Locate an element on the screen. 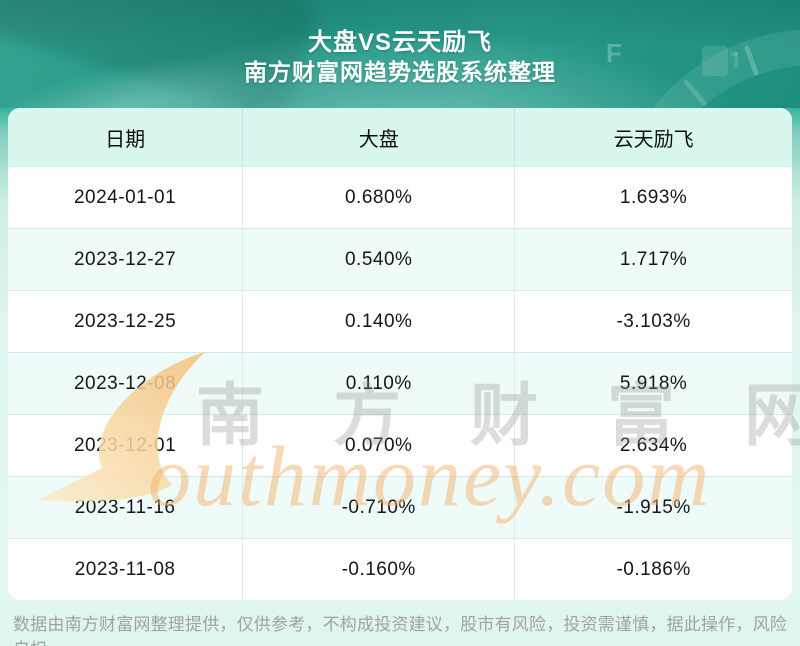 The height and width of the screenshot is (646, 800). table-row: 2023-12-08 0.110% 5.918% is located at coordinates (400, 383).